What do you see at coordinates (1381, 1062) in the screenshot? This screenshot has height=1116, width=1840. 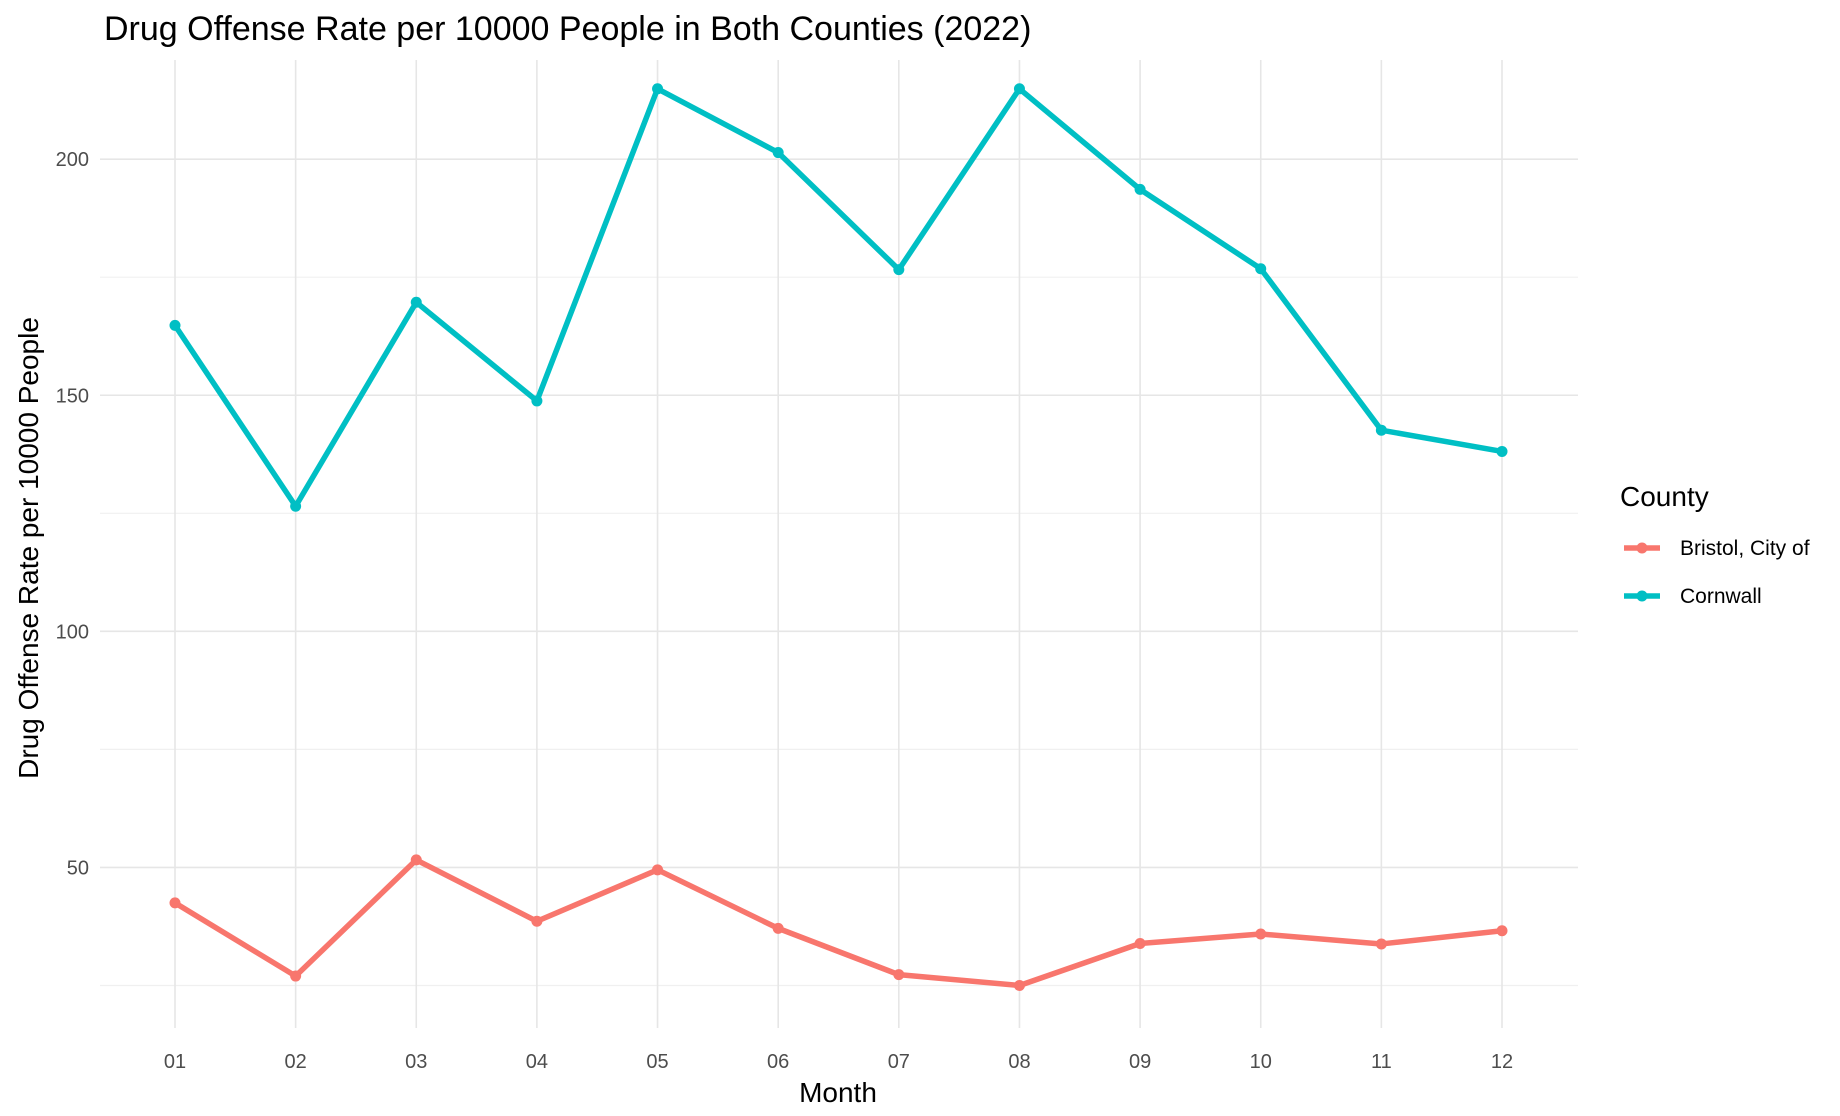 I see `x-tick-label: 11` at bounding box center [1381, 1062].